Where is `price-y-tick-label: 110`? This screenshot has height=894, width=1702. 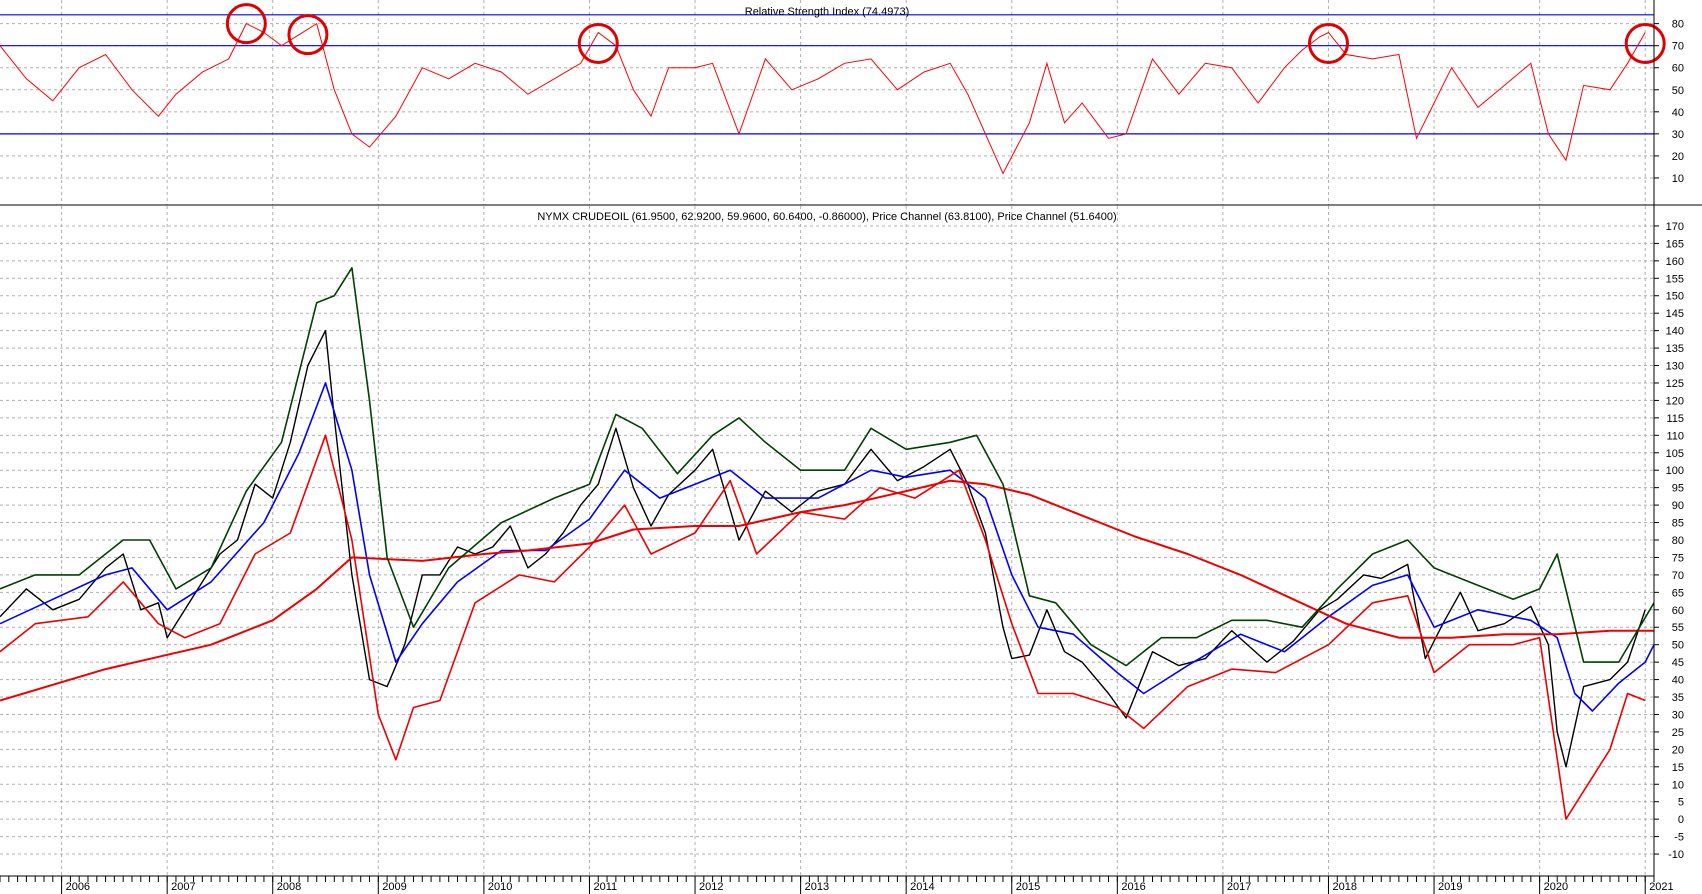
price-y-tick-label: 110 is located at coordinates (1675, 436).